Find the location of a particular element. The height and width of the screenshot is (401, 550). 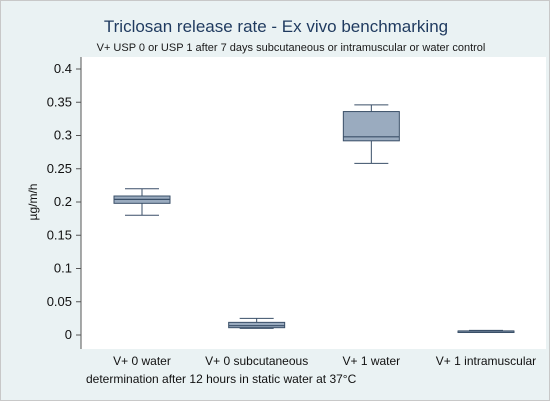

x-category-label: V+ 0 subcutaneous is located at coordinates (256, 361).